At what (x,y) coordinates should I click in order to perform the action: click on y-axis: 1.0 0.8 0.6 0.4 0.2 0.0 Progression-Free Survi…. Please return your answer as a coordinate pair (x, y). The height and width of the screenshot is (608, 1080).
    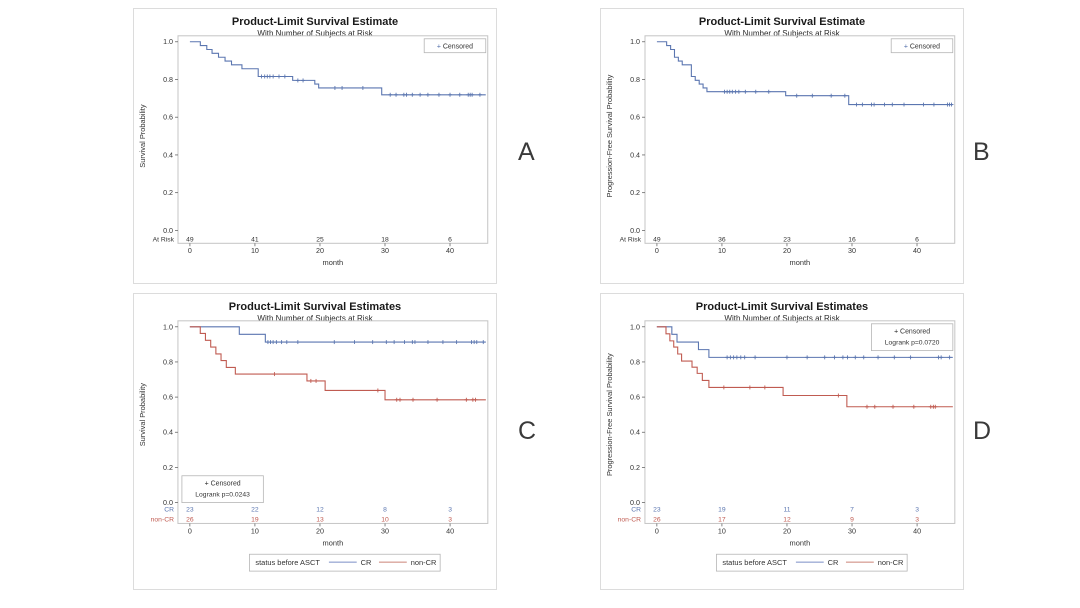
    Looking at the image, I should click on (625, 415).